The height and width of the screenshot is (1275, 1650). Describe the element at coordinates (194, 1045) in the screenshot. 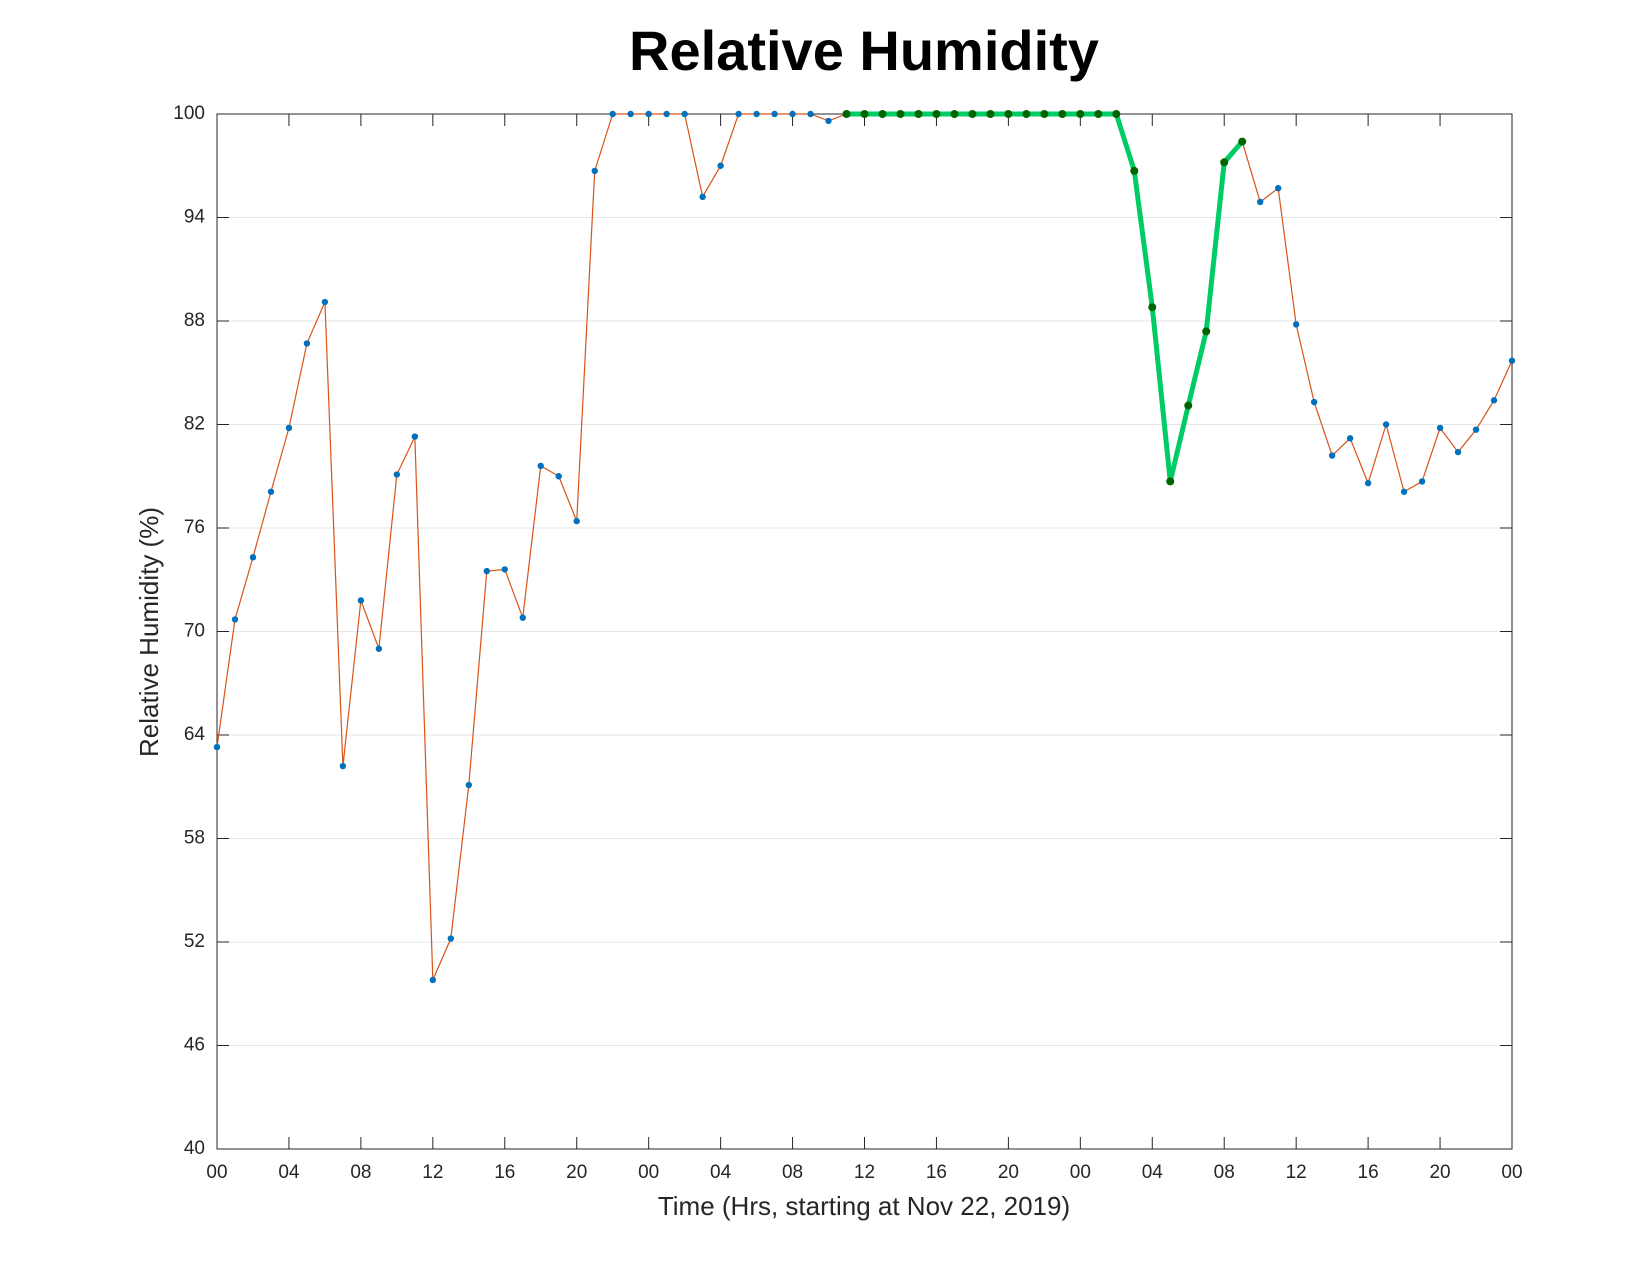

I see `y-tick-label: 46` at that location.